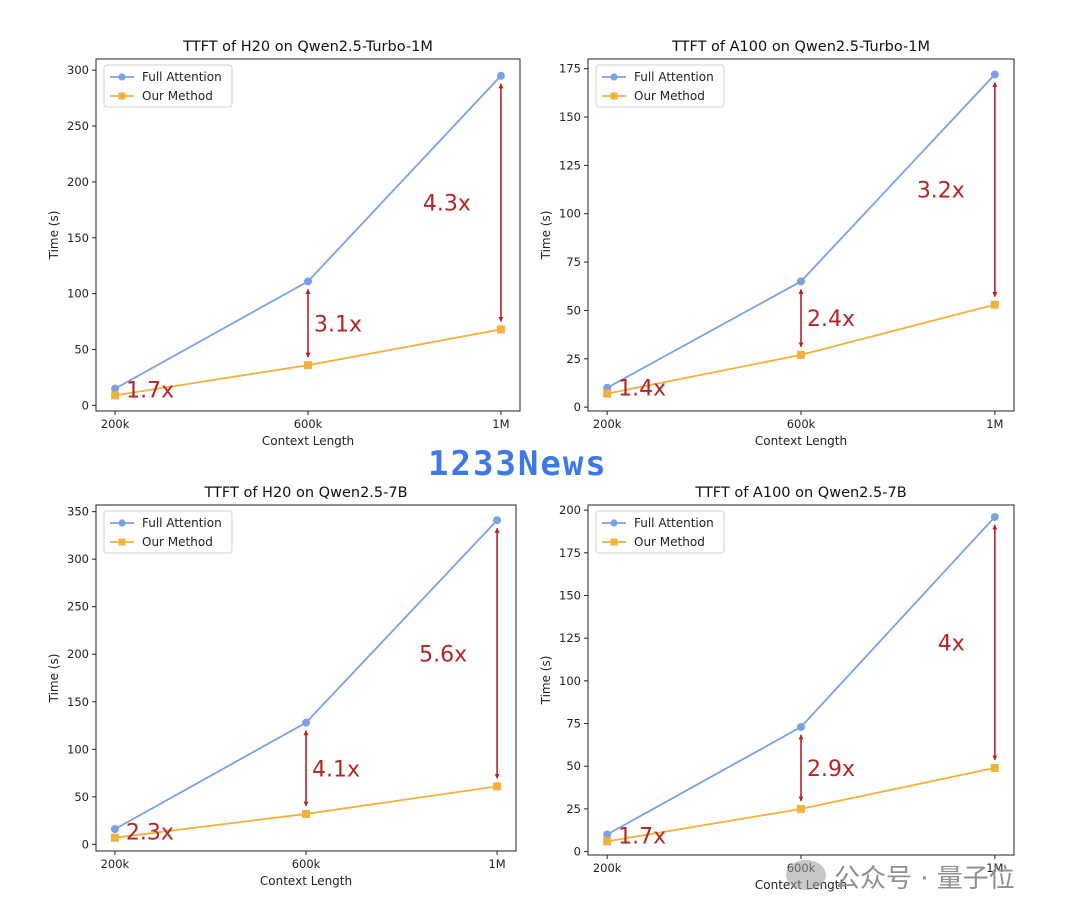 This screenshot has width=1080, height=922. Describe the element at coordinates (573, 262) in the screenshot. I see `y-tick-label: 75` at that location.